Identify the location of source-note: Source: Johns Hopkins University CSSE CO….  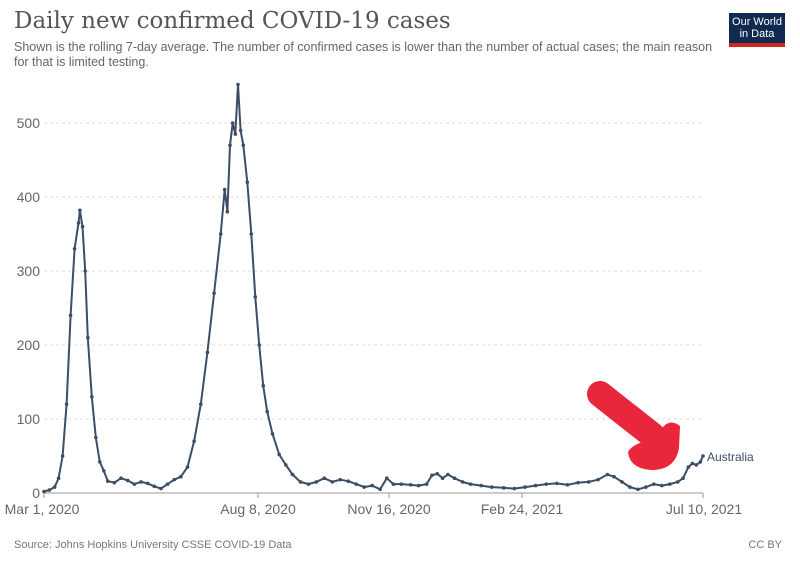
(153, 545).